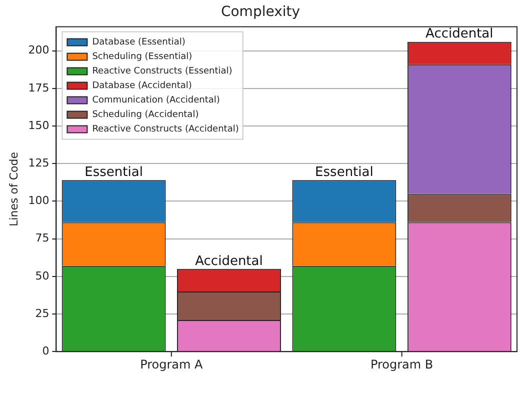 The image size is (523, 402). Describe the element at coordinates (39, 163) in the screenshot. I see `y-tick-label: 125` at that location.